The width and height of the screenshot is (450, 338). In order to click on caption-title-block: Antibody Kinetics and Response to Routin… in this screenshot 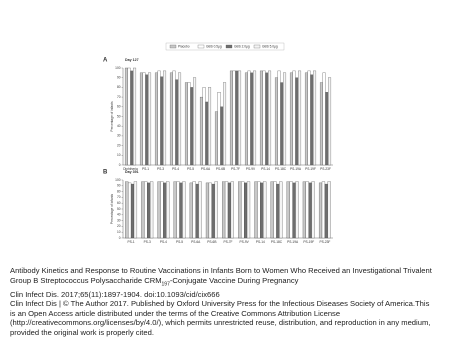, I will do `click(222, 278)`.